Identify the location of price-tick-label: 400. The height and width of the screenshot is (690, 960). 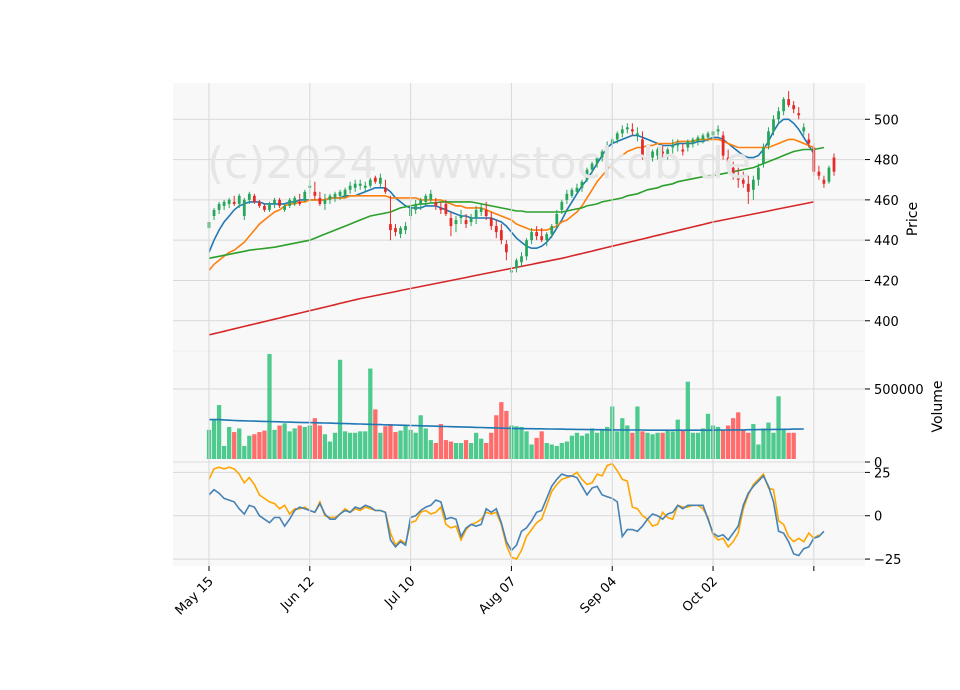
(886, 322).